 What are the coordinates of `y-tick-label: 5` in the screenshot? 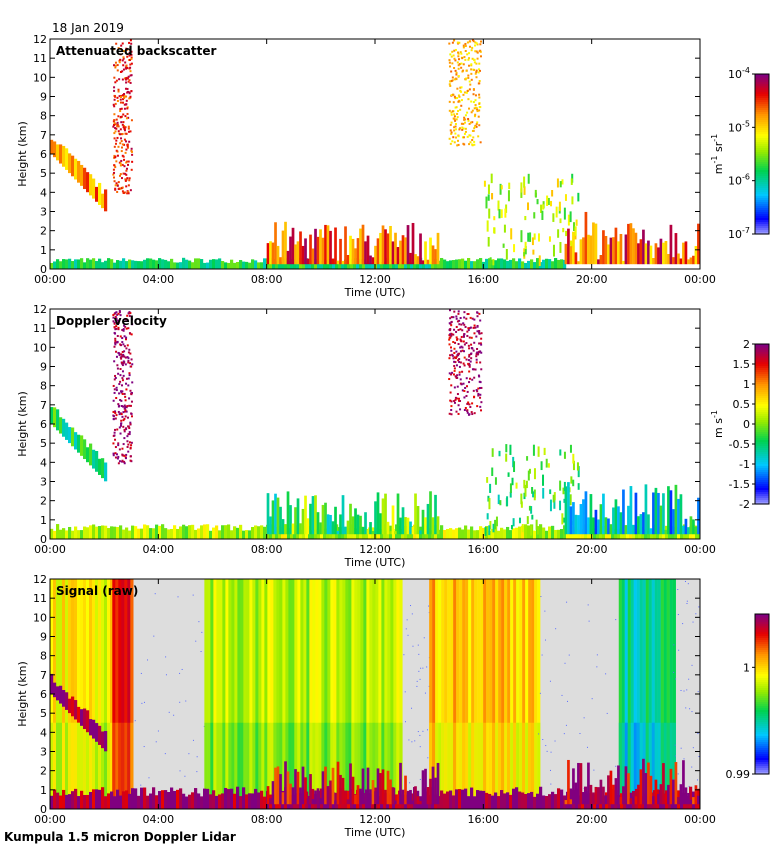 It's located at (43, 713).